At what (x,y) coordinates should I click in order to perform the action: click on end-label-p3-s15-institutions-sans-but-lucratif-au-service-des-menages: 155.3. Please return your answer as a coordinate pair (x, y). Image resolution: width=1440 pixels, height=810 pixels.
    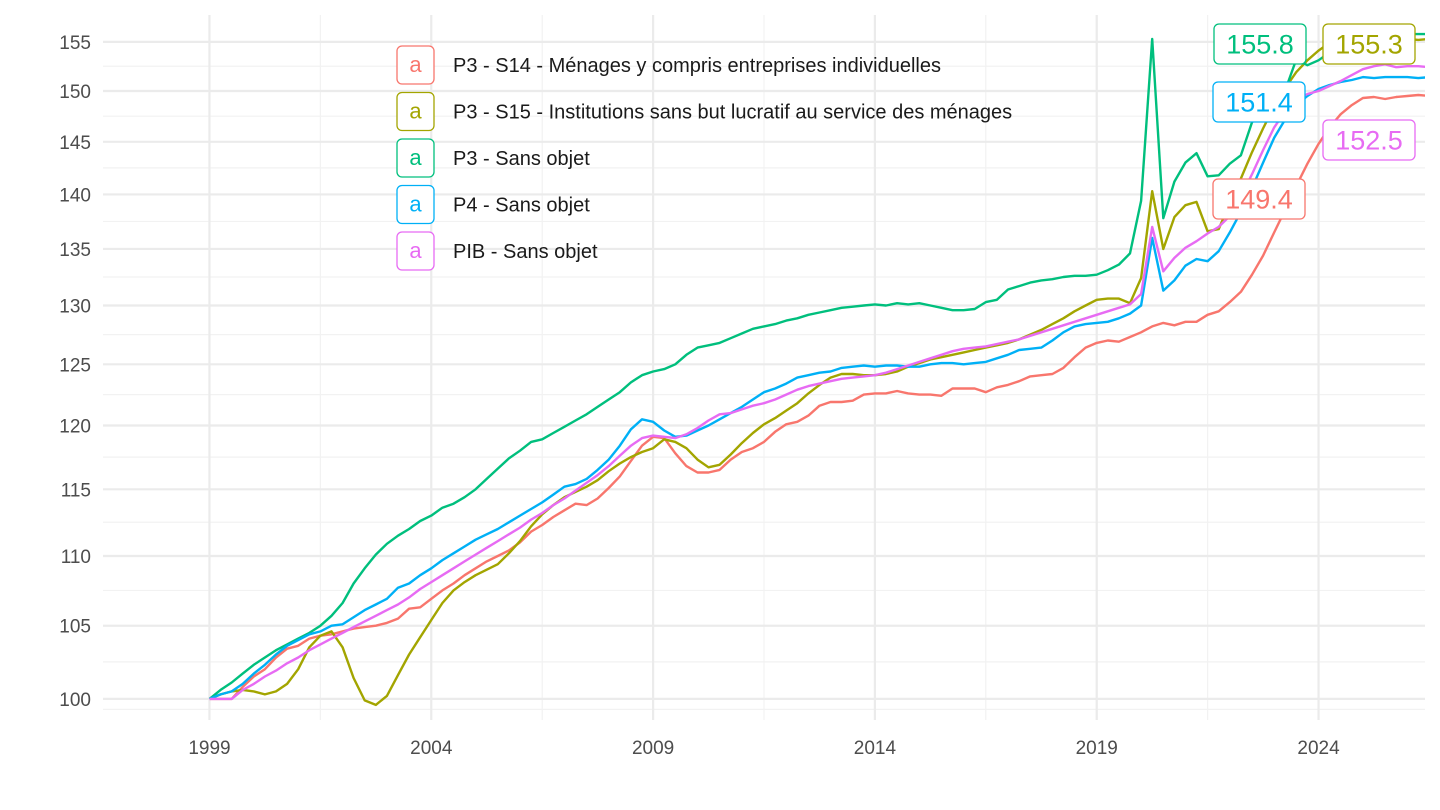
    Looking at the image, I should click on (1369, 44).